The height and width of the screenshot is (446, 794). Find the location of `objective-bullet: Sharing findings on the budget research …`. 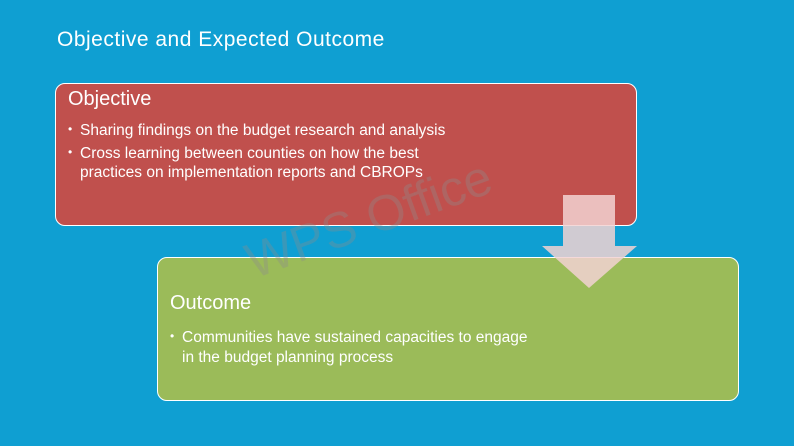

objective-bullet: Sharing findings on the budget research … is located at coordinates (265, 130).